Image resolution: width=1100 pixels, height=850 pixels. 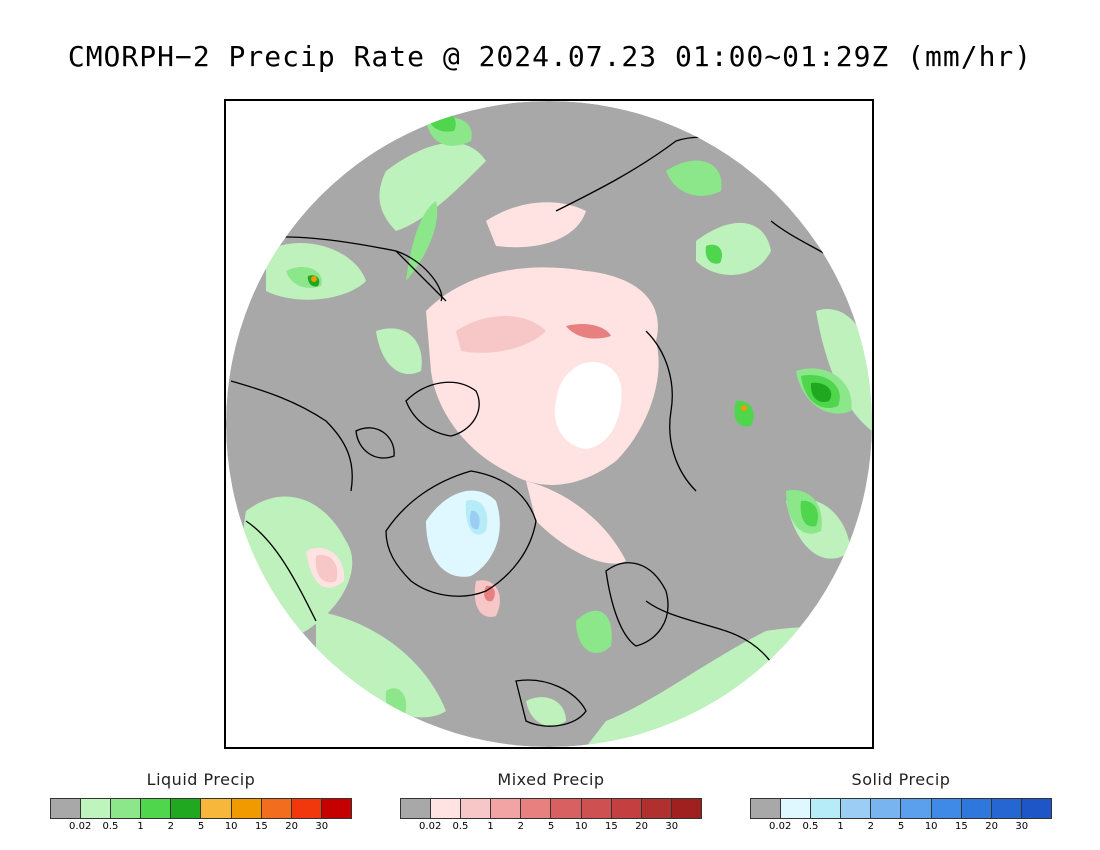 What do you see at coordinates (588, 405) in the screenshot?
I see `pole-data-gap` at bounding box center [588, 405].